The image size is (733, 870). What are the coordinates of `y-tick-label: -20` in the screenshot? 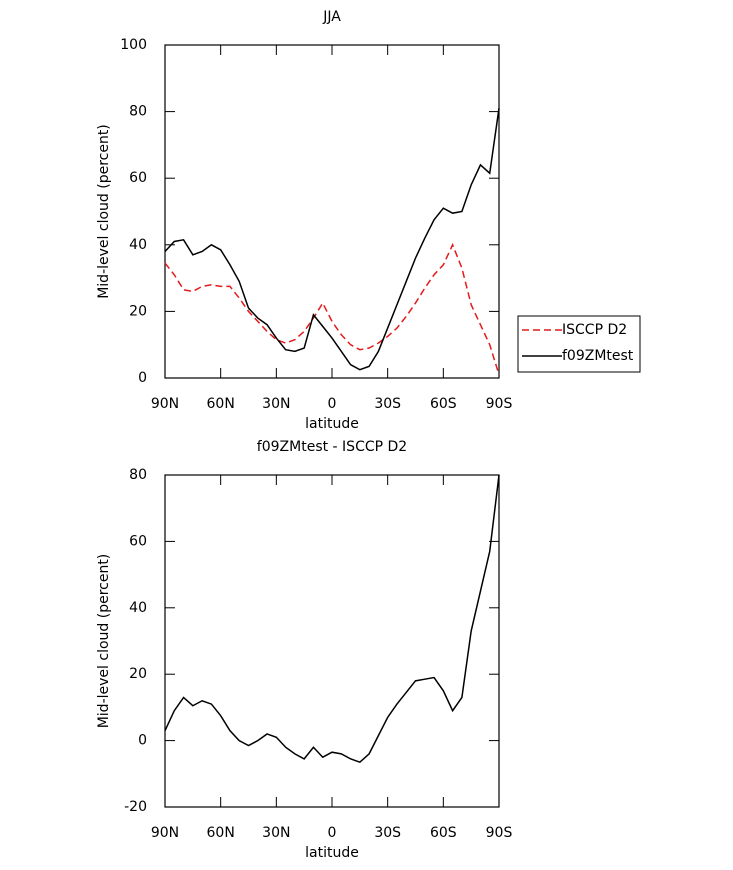 It's located at (135, 807).